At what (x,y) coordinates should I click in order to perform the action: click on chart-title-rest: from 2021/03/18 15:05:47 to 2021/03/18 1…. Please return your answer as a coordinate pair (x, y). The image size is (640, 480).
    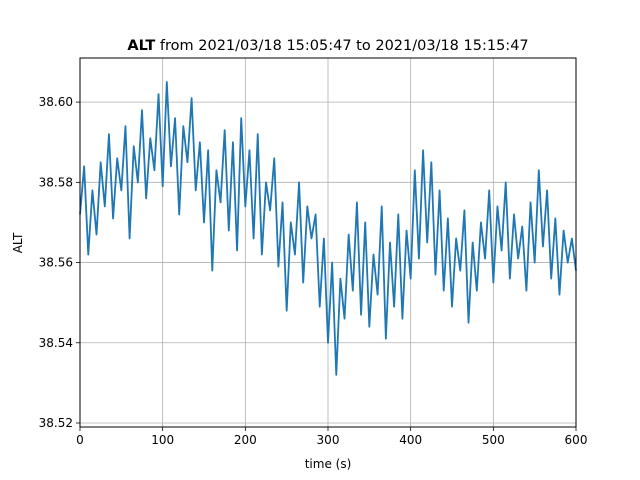
    Looking at the image, I should click on (341, 46).